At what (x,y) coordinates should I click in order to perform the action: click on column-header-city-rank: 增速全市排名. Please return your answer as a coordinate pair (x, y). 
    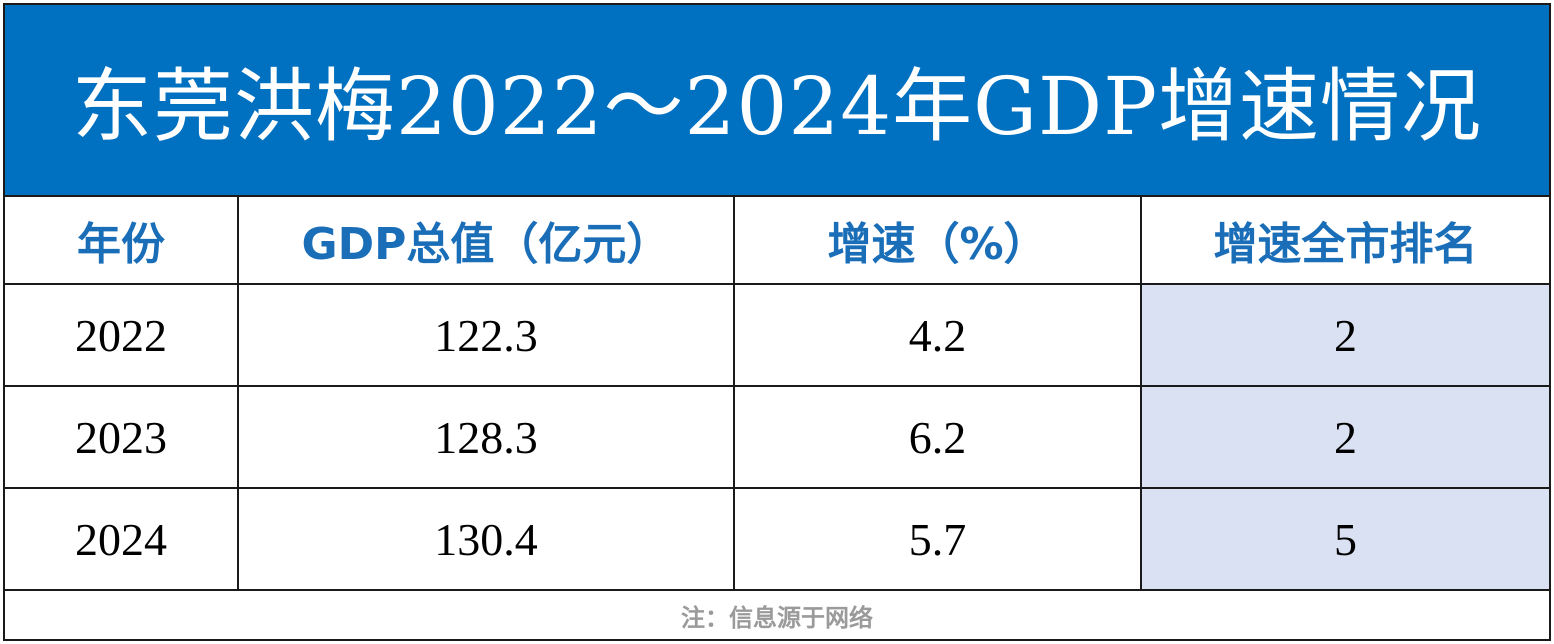
    Looking at the image, I should click on (1344, 241).